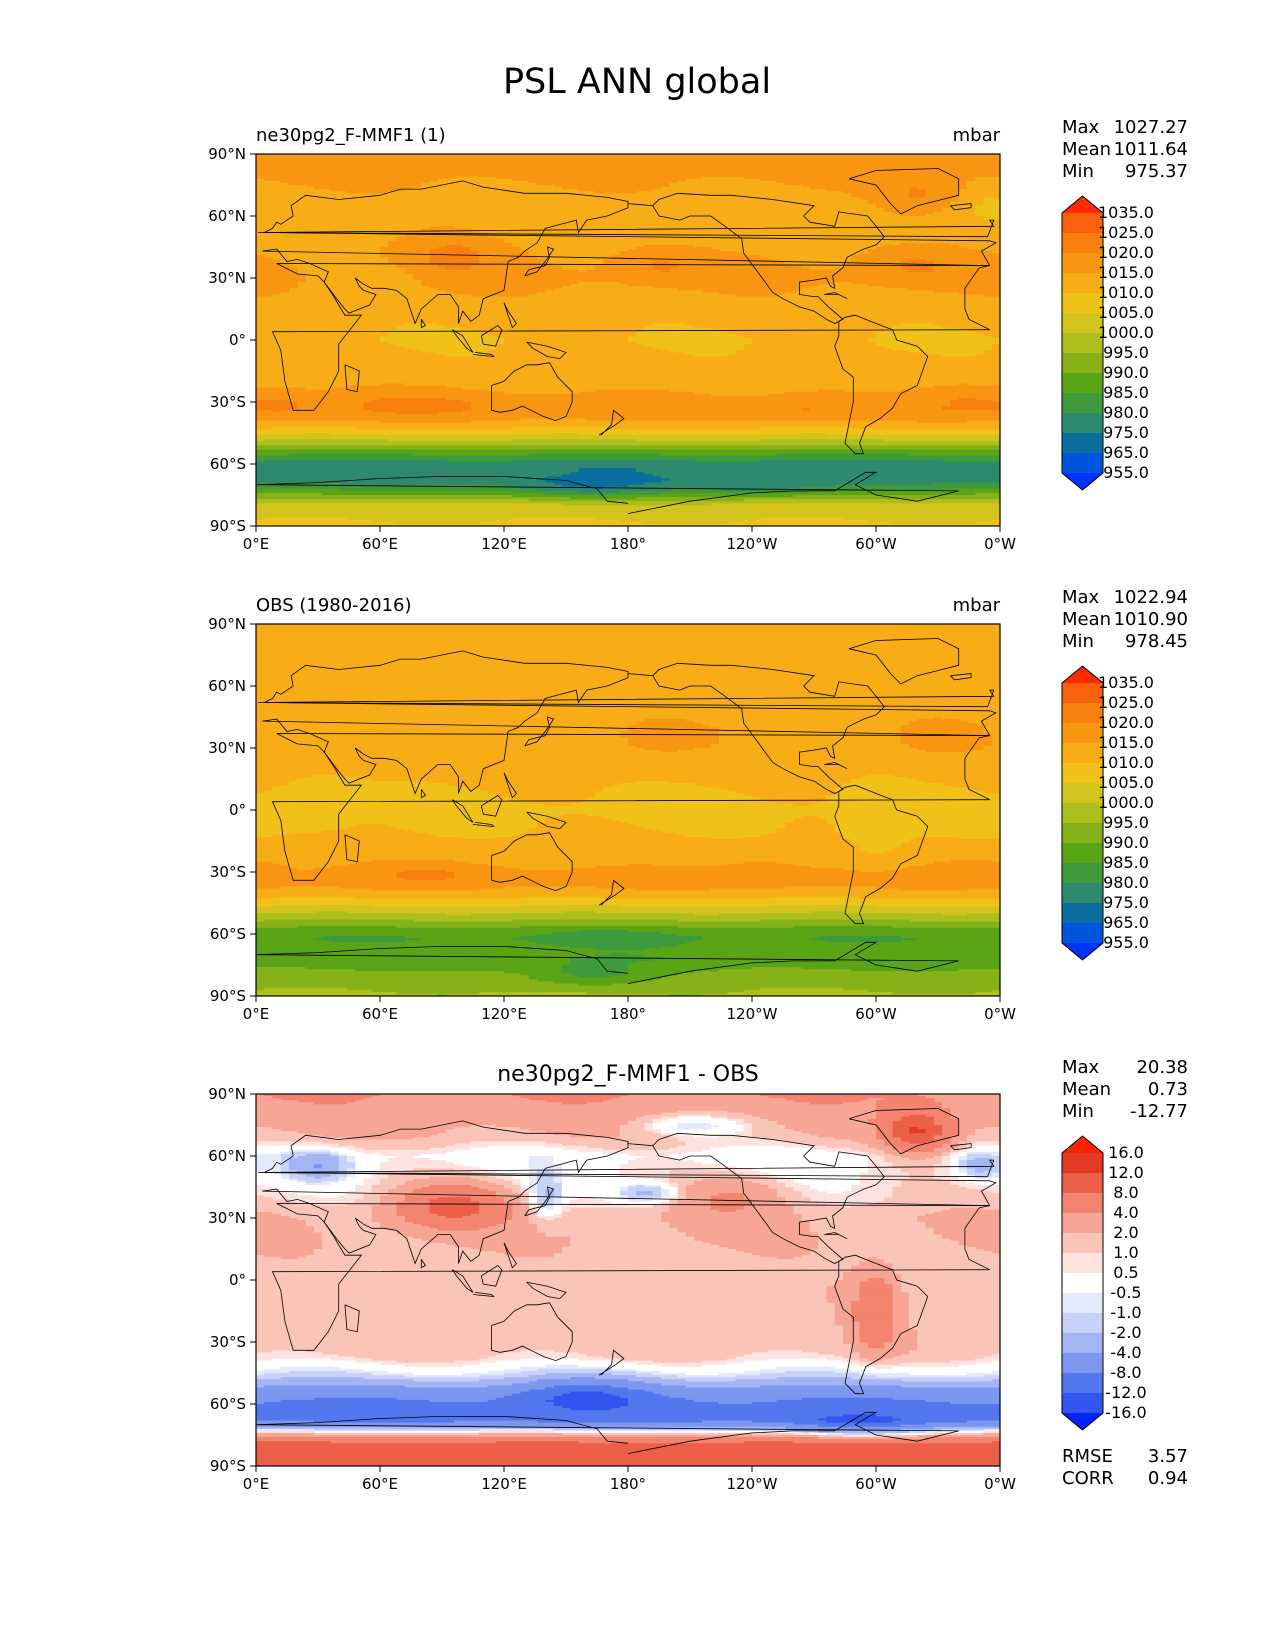  I want to click on x-tick-label: 0°E, so click(256, 1484).